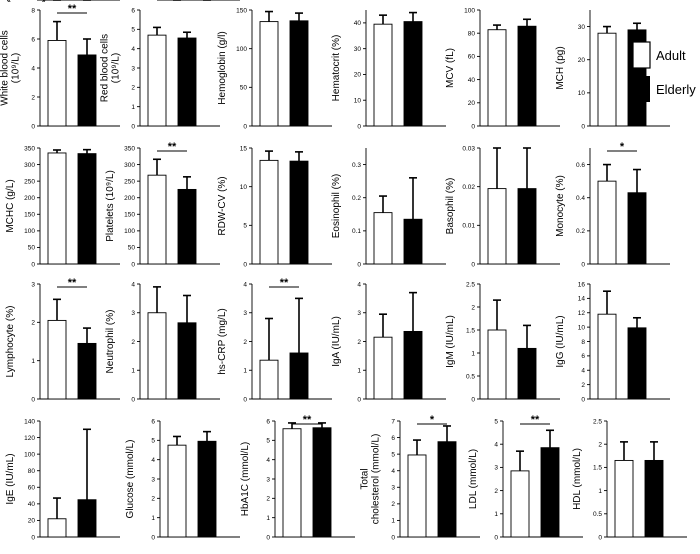 This screenshot has width=700, height=554. What do you see at coordinates (664, 71) in the screenshot?
I see `legend: Adult Elderly` at bounding box center [664, 71].